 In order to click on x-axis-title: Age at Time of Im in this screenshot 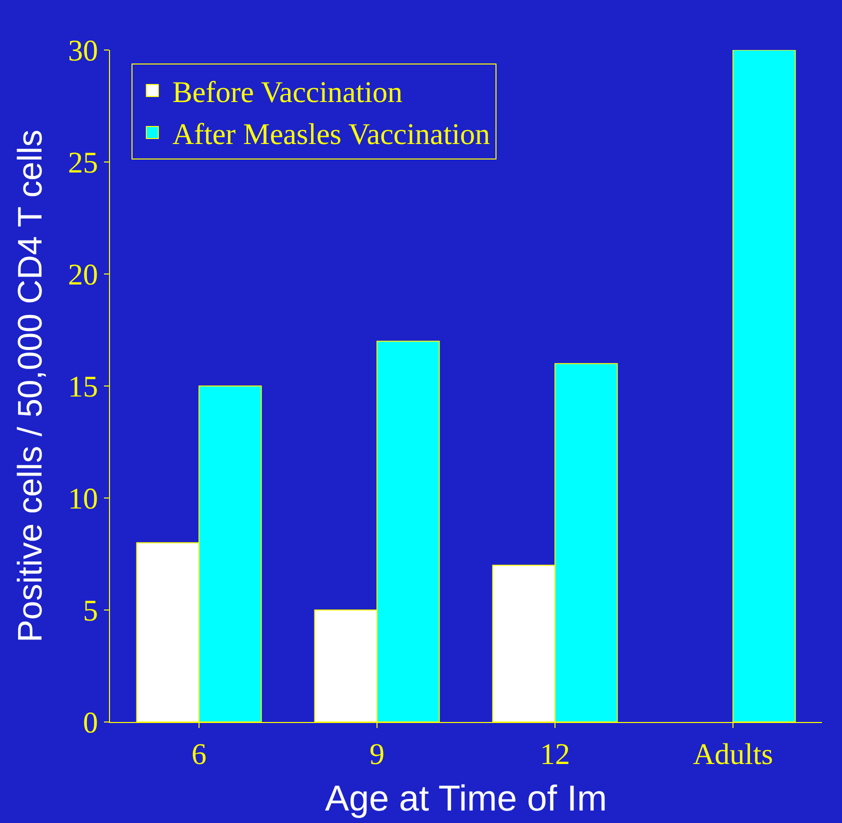, I will do `click(466, 798)`.